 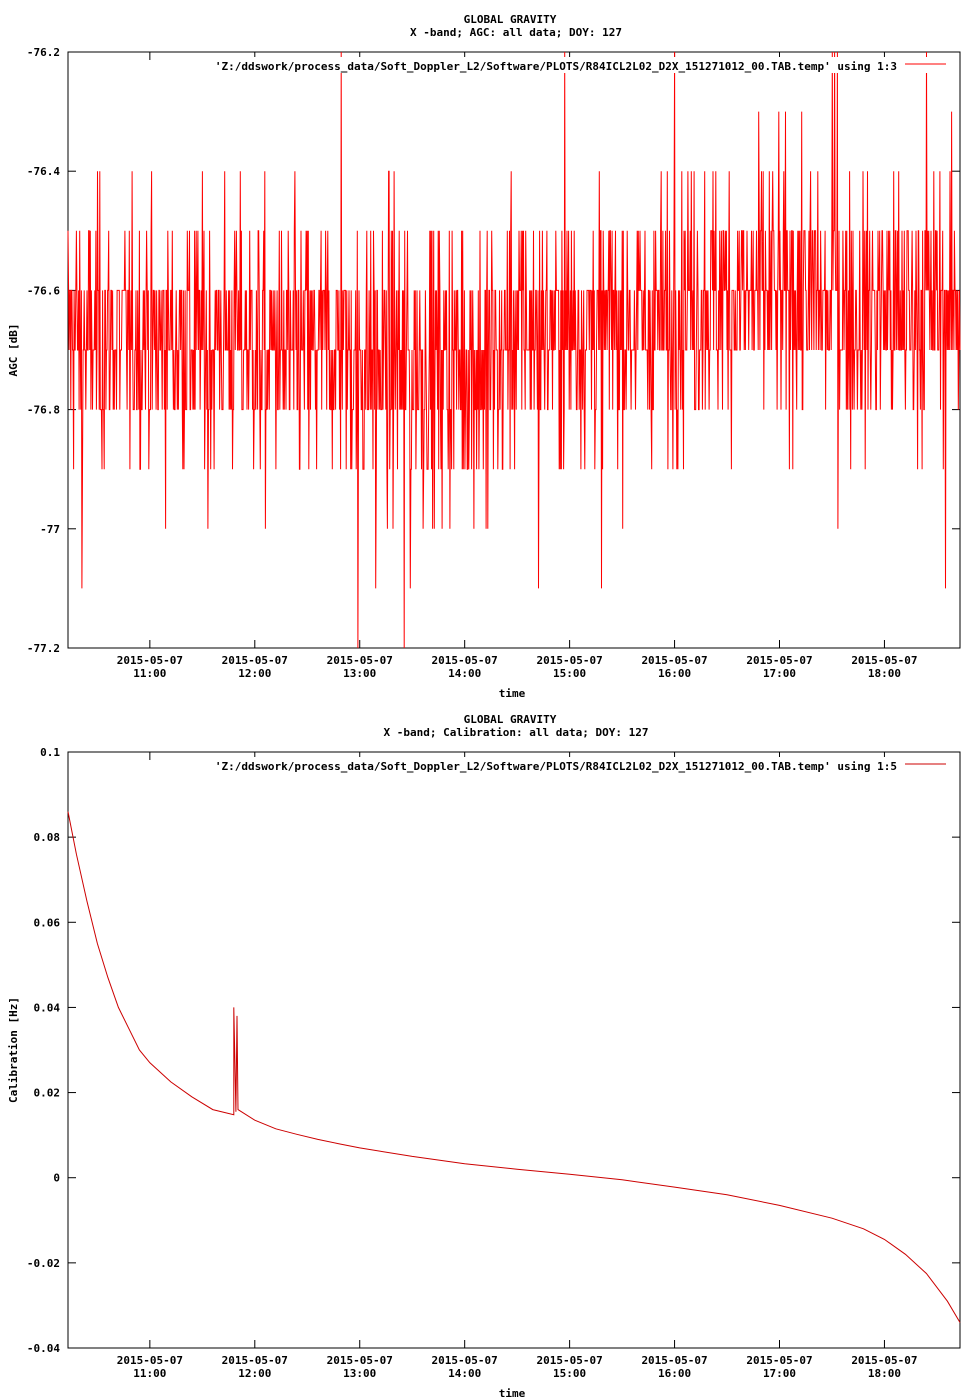 I want to click on calibration-xtick-time: 12:00, so click(x=254, y=1373).